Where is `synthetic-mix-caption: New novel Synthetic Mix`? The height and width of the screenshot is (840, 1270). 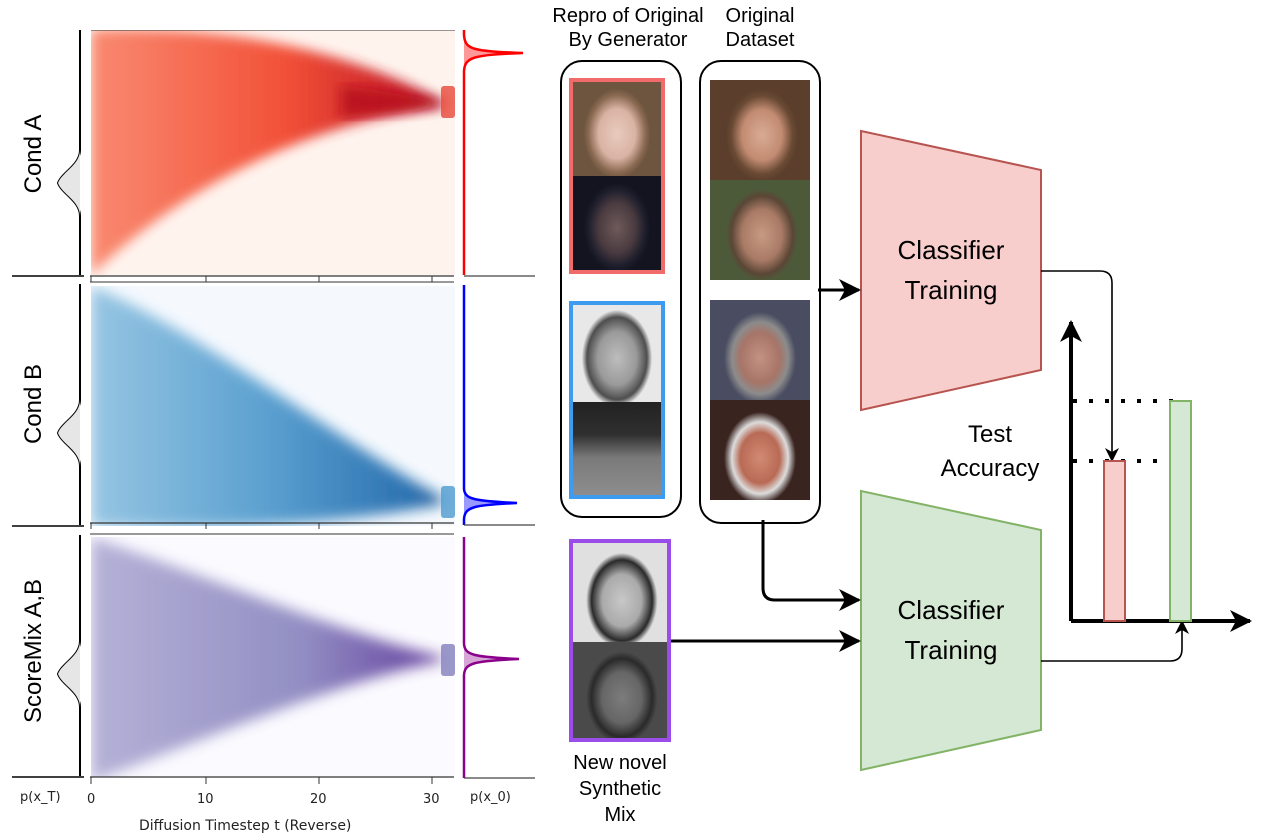 synthetic-mix-caption: New novel Synthetic Mix is located at coordinates (620, 789).